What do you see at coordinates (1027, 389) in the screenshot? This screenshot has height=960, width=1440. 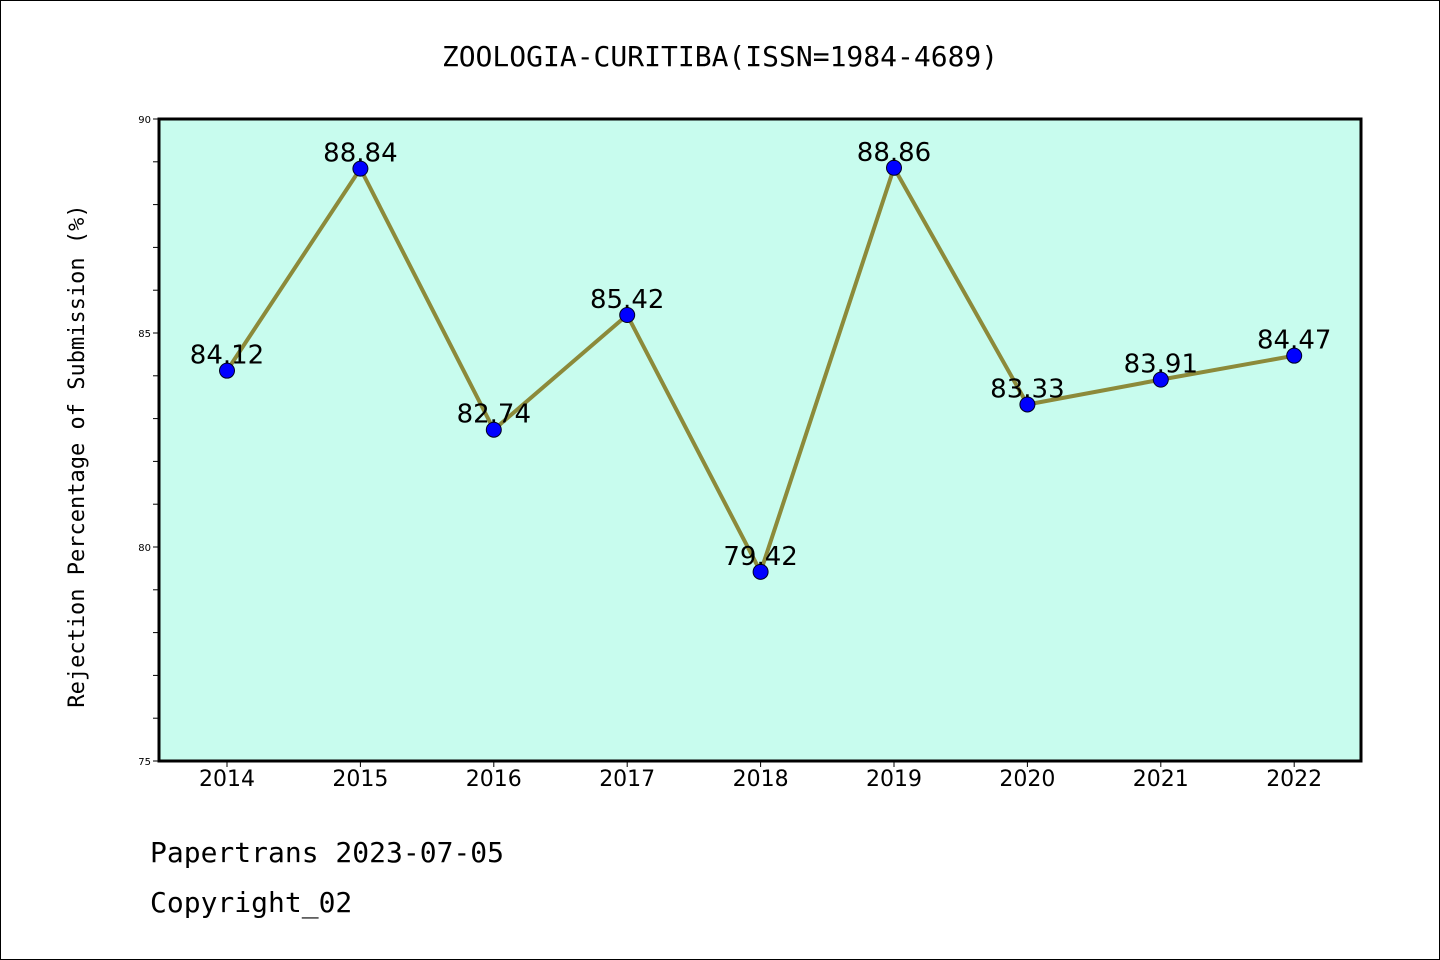 I see `data-label: 83.33` at bounding box center [1027, 389].